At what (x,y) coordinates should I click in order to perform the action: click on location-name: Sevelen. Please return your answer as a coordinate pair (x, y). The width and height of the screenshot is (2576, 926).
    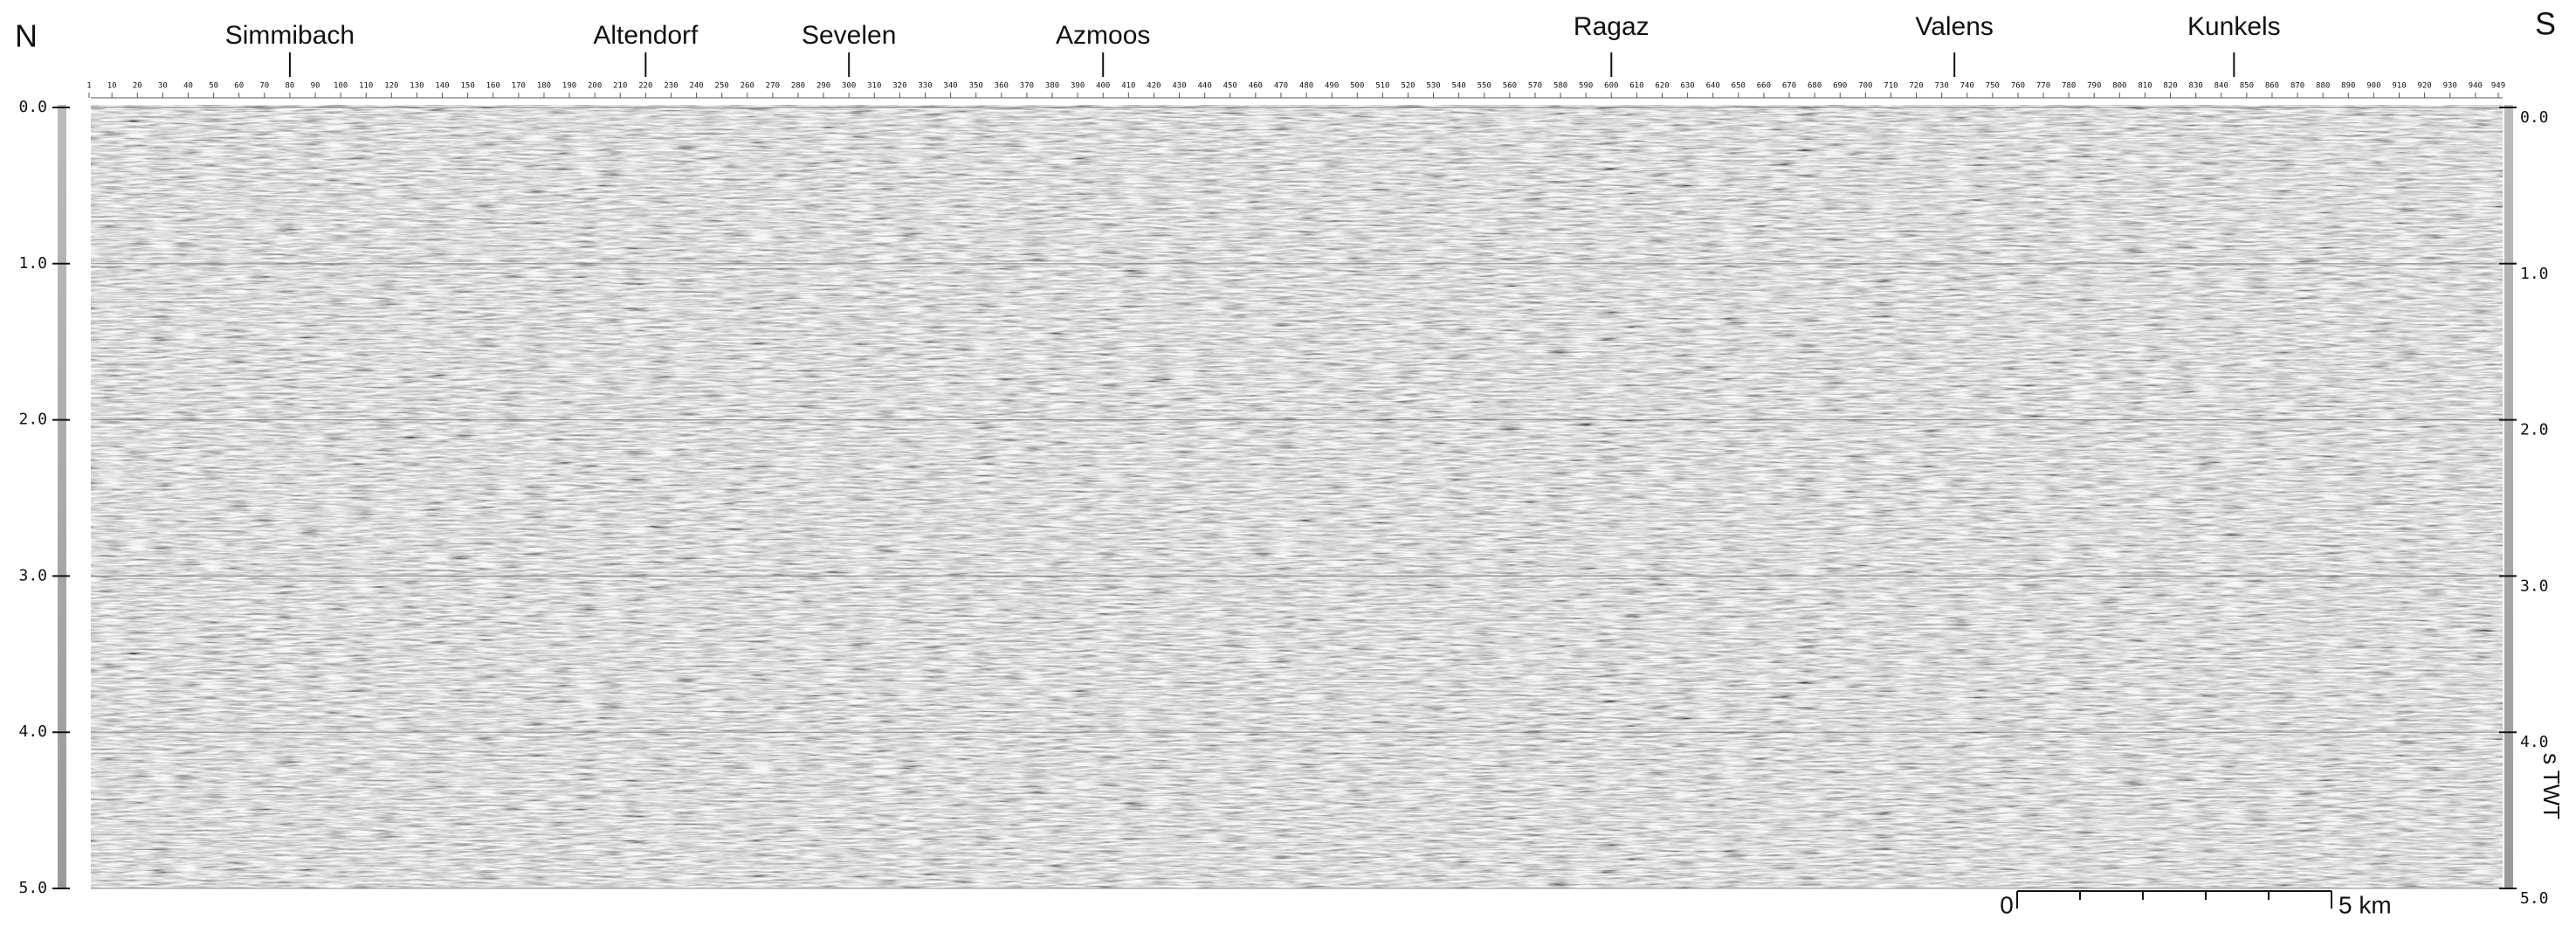
    Looking at the image, I should click on (849, 36).